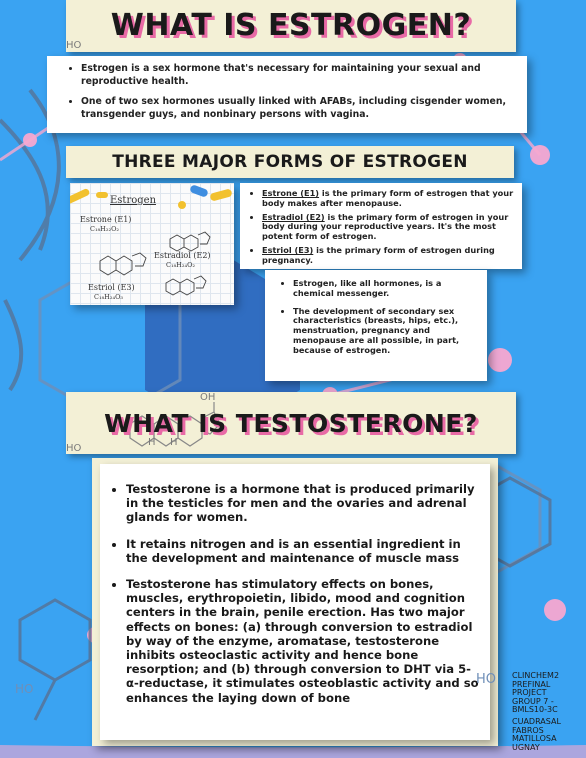  Describe the element at coordinates (528, 730) in the screenshot. I see `credit-name: FABROS` at that location.